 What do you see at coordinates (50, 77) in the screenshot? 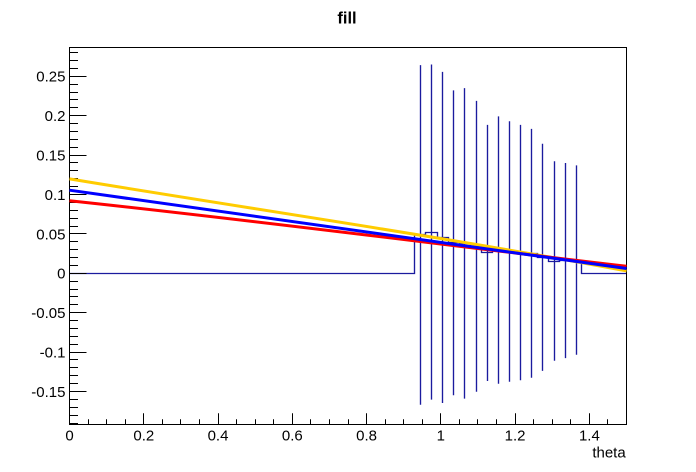
I see `svg-text: 0.25` at bounding box center [50, 77].